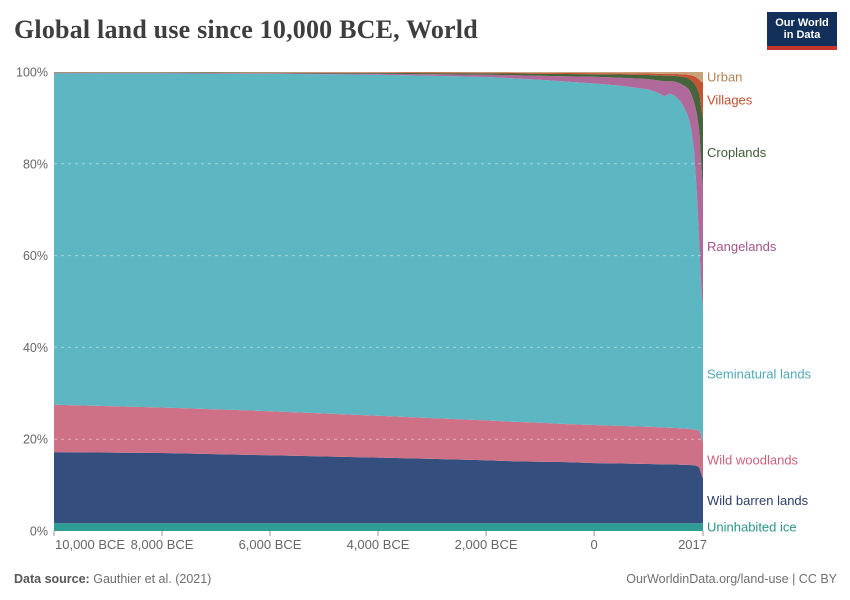 The image size is (850, 600). What do you see at coordinates (378, 77) in the screenshot?
I see `area-urban` at bounding box center [378, 77].